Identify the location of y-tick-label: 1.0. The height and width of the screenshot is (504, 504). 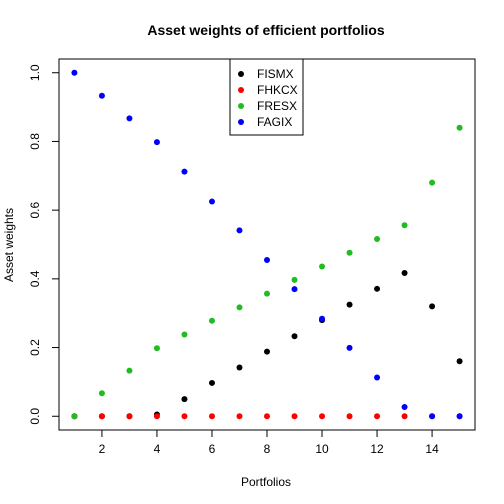
(35, 72).